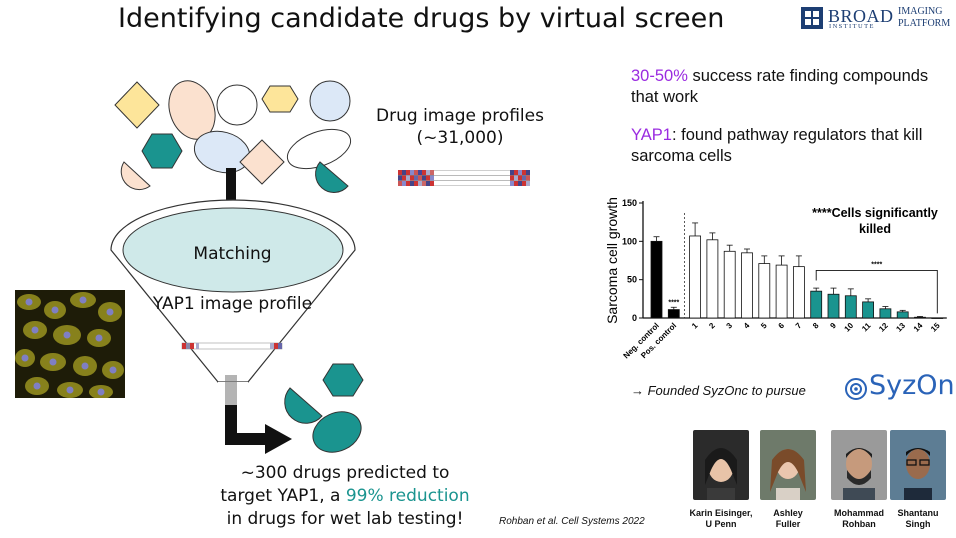 The width and height of the screenshot is (956, 538). Describe the element at coordinates (918, 327) in the screenshot. I see `x-tick-label: 14` at that location.